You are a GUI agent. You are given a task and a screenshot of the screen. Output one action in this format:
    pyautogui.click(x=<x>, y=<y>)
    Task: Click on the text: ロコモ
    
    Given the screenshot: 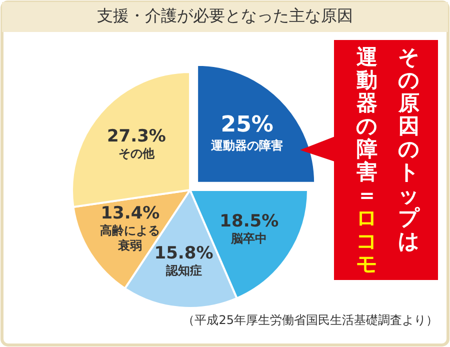 What is the action you would take?
    pyautogui.click(x=367, y=241)
    